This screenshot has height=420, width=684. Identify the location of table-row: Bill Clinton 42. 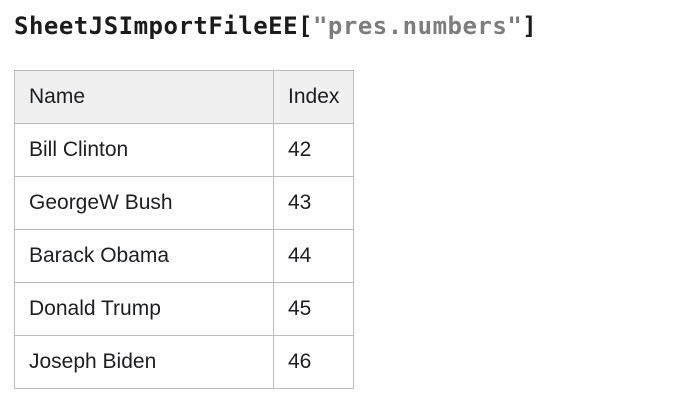
(184, 150).